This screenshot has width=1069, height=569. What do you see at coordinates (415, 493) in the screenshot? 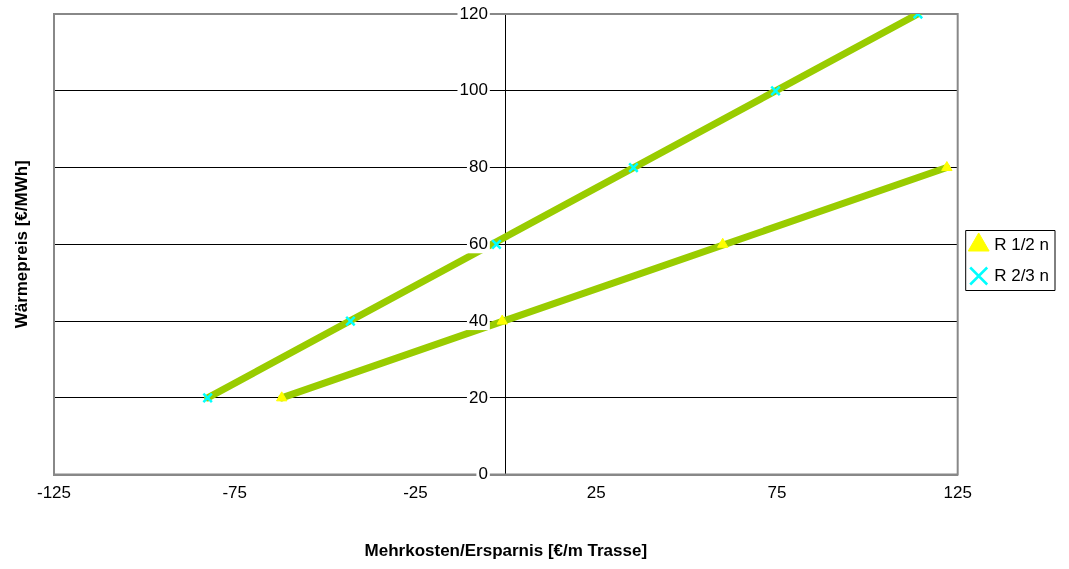
I see `x-tick-label: -25` at bounding box center [415, 493].